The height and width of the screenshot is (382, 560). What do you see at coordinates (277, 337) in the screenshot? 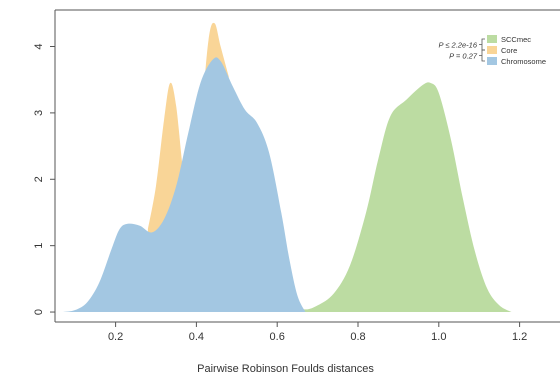
I see `x-tick-label: 0.6` at bounding box center [277, 337].